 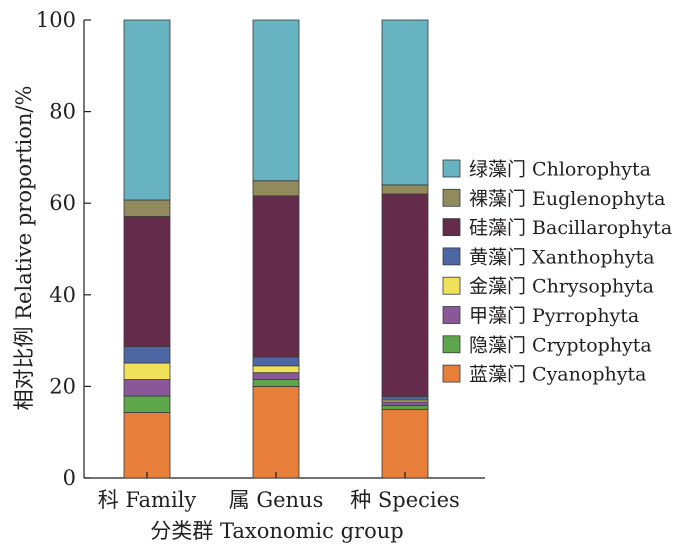 I want to click on y-tick-label: 40, so click(x=62, y=295).